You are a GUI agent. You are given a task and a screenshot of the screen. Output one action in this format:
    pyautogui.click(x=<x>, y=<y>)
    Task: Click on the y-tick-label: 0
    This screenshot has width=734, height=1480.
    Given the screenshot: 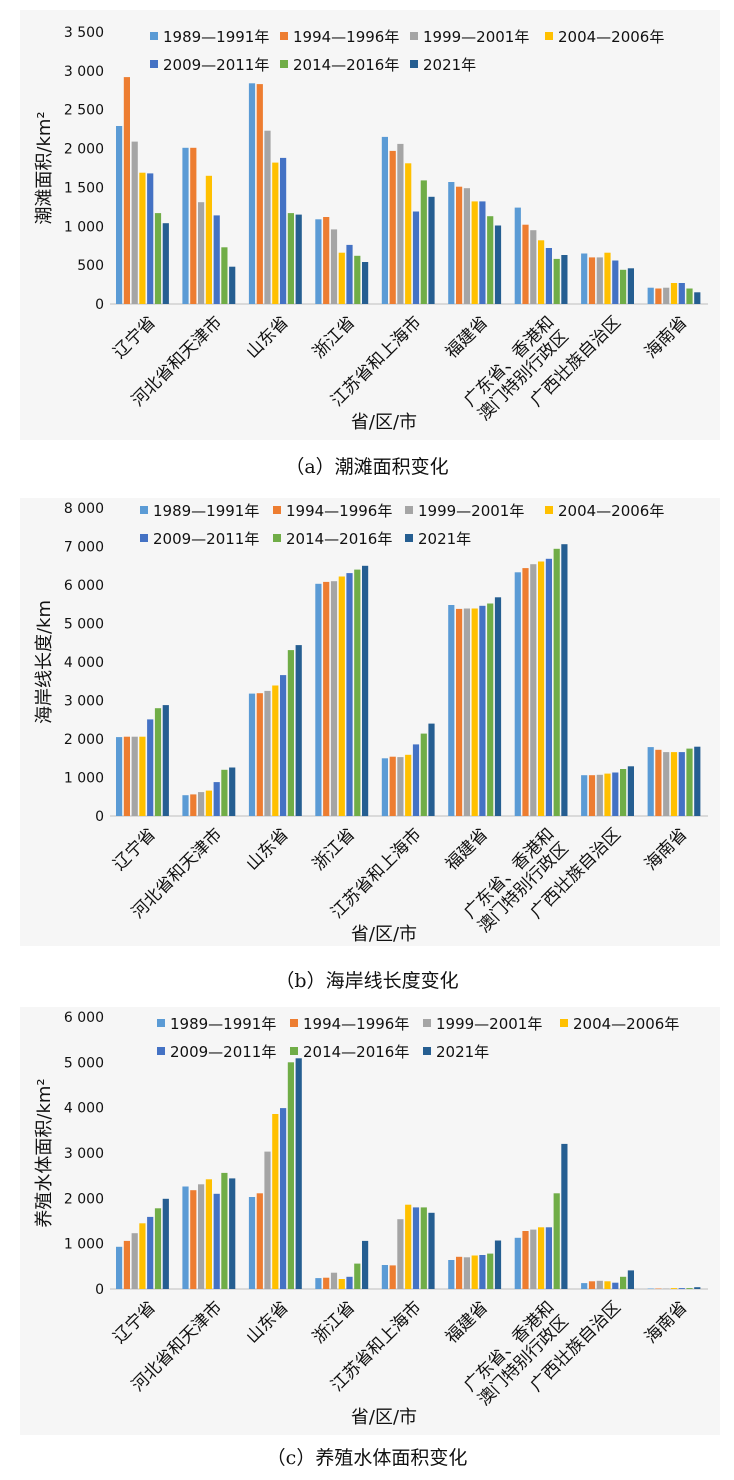 What is the action you would take?
    pyautogui.click(x=99, y=1290)
    